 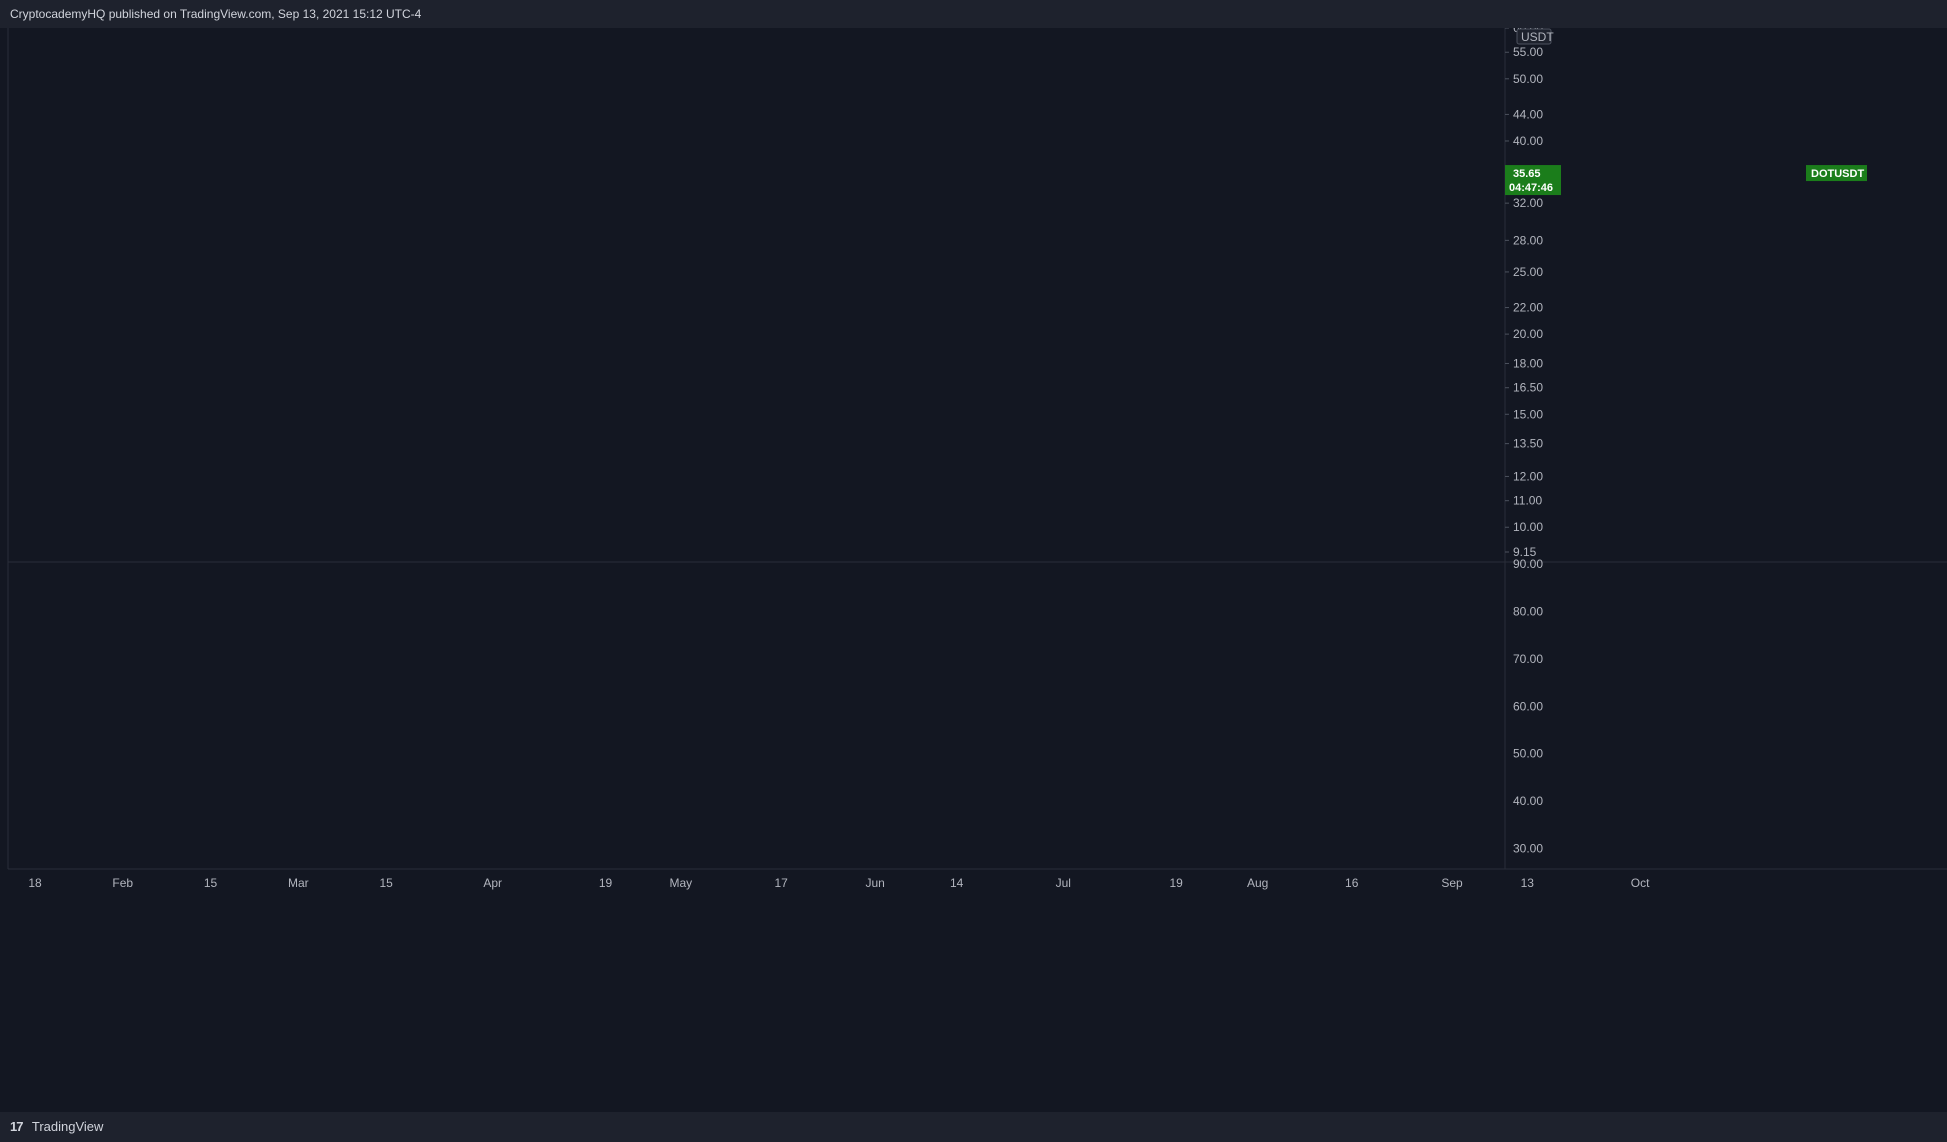 I want to click on price-tick-label: 16.50, so click(x=1528, y=388).